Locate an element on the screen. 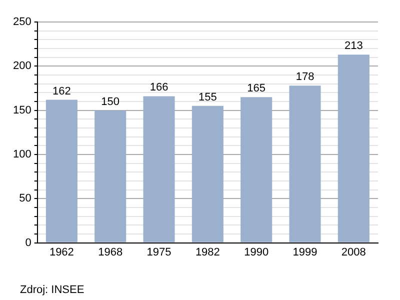  data-label: 155 is located at coordinates (207, 97).